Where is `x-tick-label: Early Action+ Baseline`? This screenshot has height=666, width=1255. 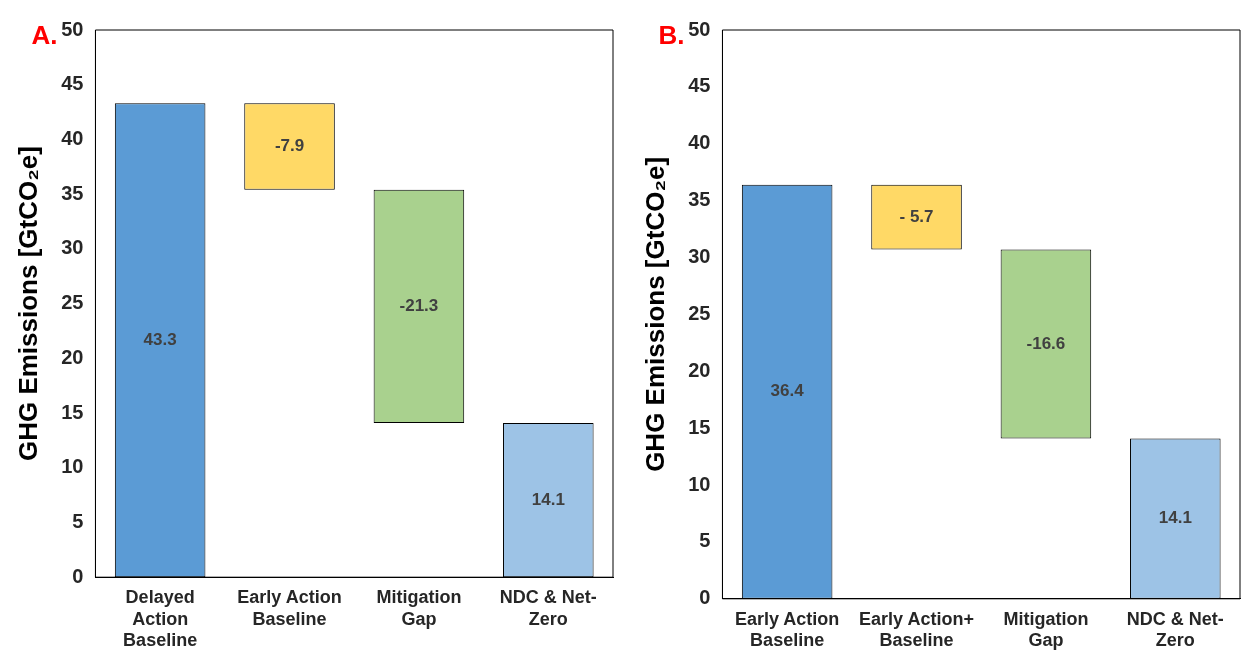
x-tick-label: Early Action+ Baseline is located at coordinates (916, 629).